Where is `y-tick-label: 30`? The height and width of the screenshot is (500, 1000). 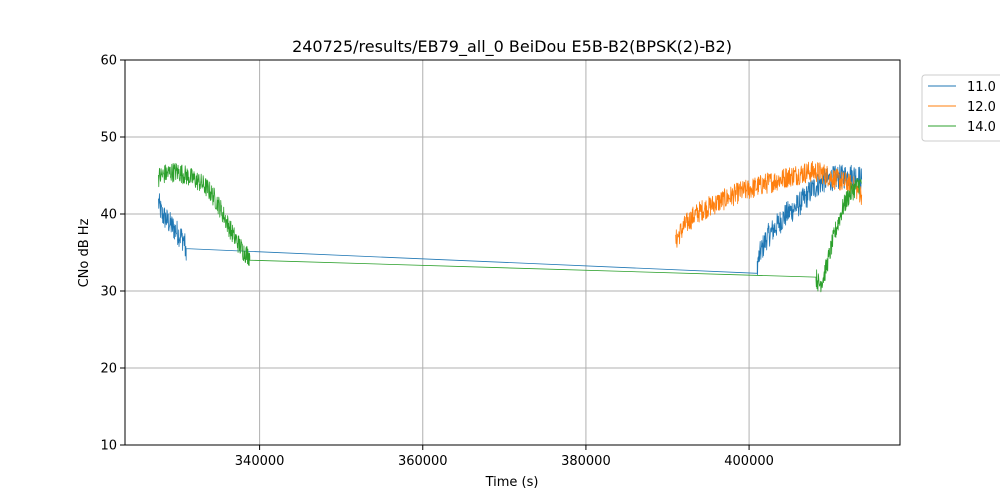
y-tick-label: 30 is located at coordinates (108, 292).